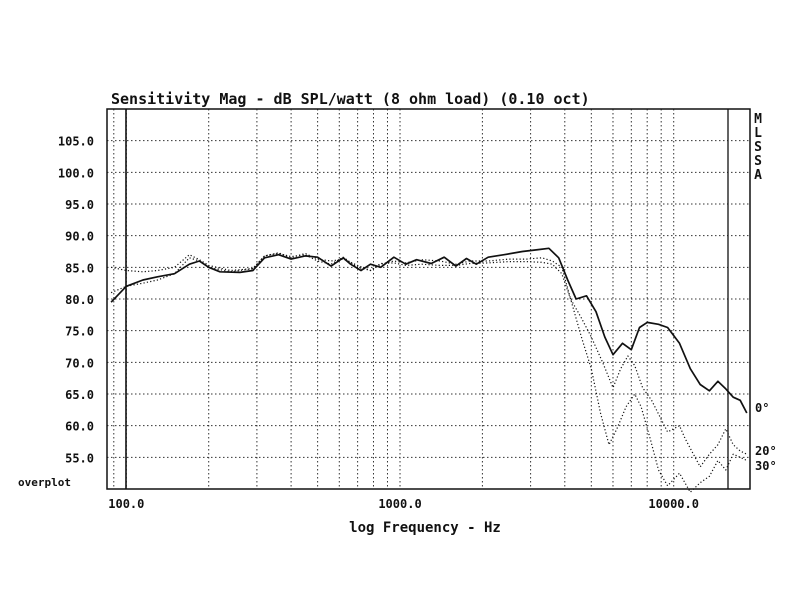  I want to click on y-tick-label: 75.0, so click(79, 332).